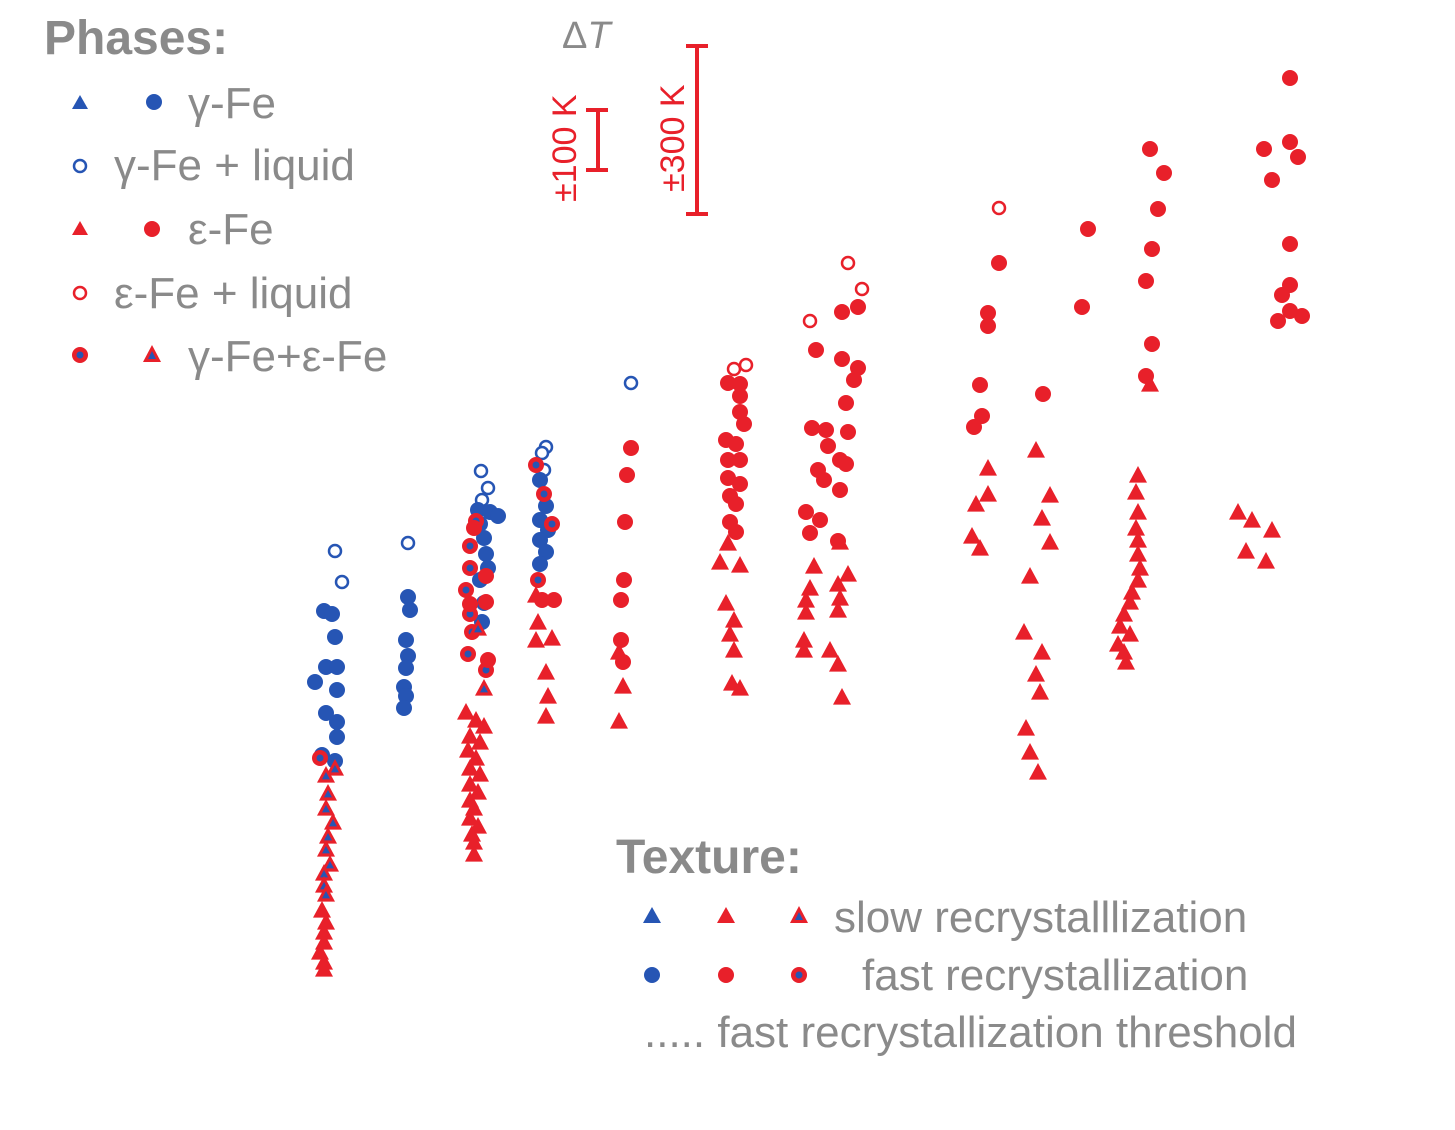  Describe the element at coordinates (154, 102) in the screenshot. I see `blue-filled-circle-marker` at that location.